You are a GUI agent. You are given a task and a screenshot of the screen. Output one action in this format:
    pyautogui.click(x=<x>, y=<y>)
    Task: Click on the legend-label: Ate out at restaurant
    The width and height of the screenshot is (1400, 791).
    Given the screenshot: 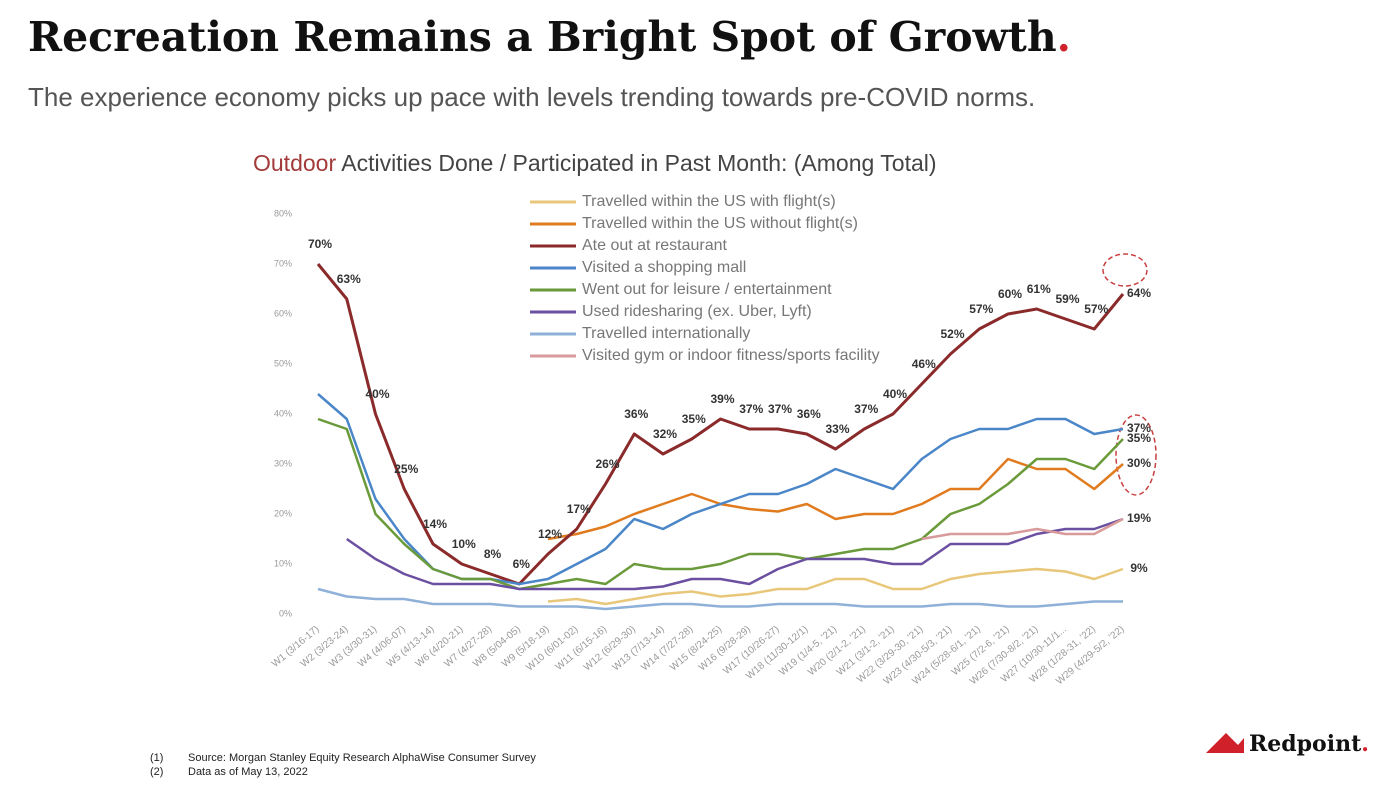 What is the action you would take?
    pyautogui.click(x=655, y=245)
    